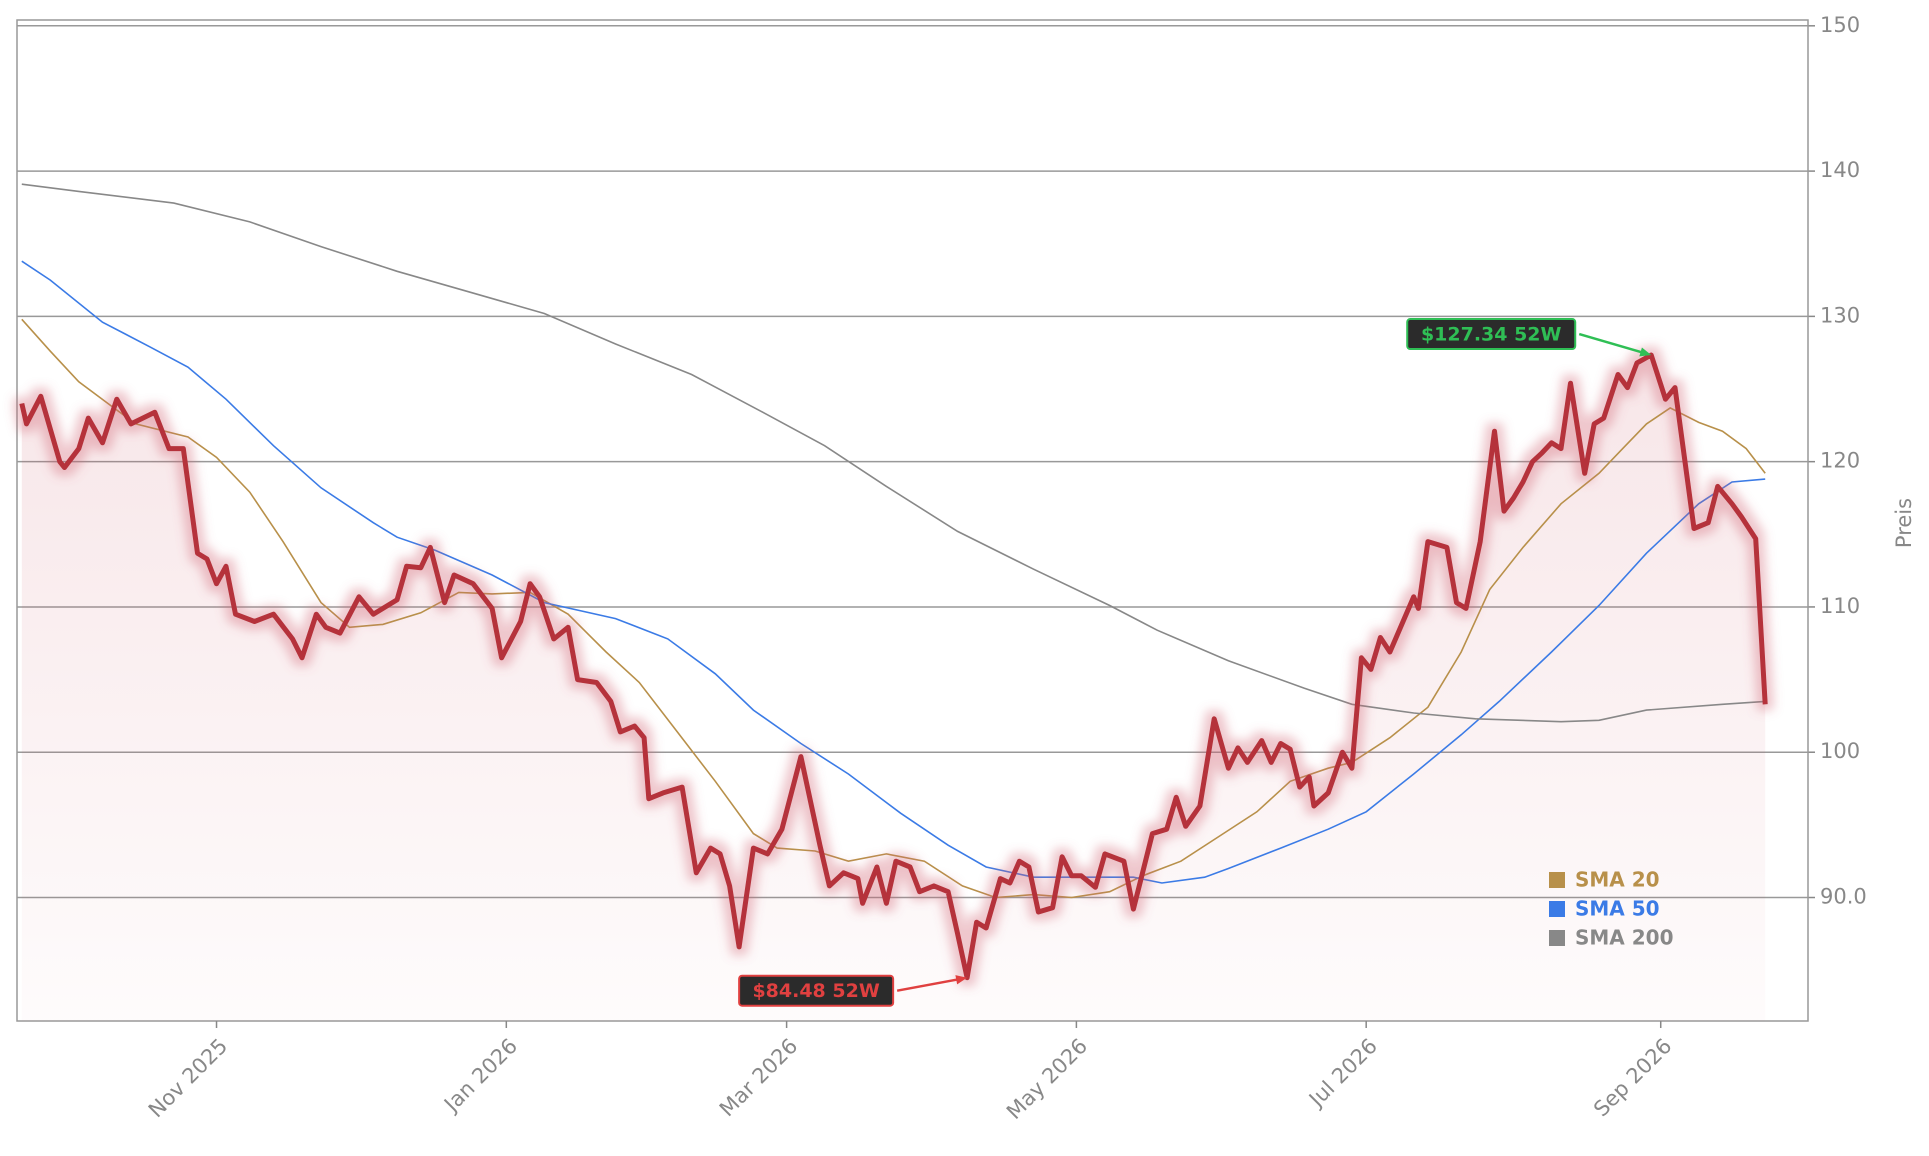  Describe the element at coordinates (1840, 315) in the screenshot. I see `y-tick-label: 130` at that location.